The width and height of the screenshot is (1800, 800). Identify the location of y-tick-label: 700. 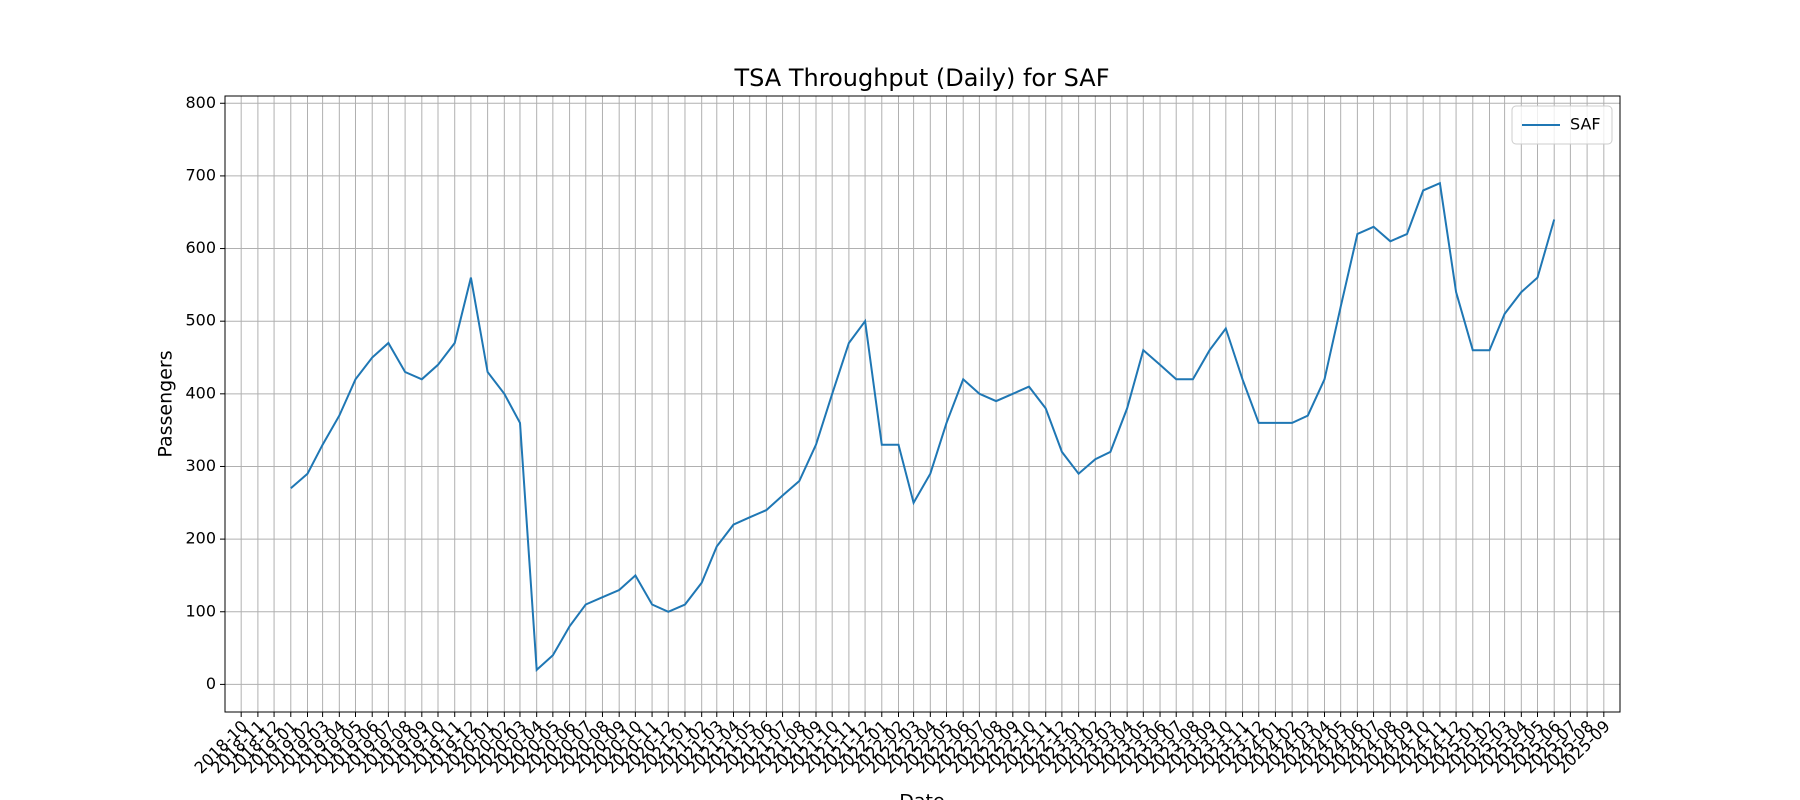
(200, 174).